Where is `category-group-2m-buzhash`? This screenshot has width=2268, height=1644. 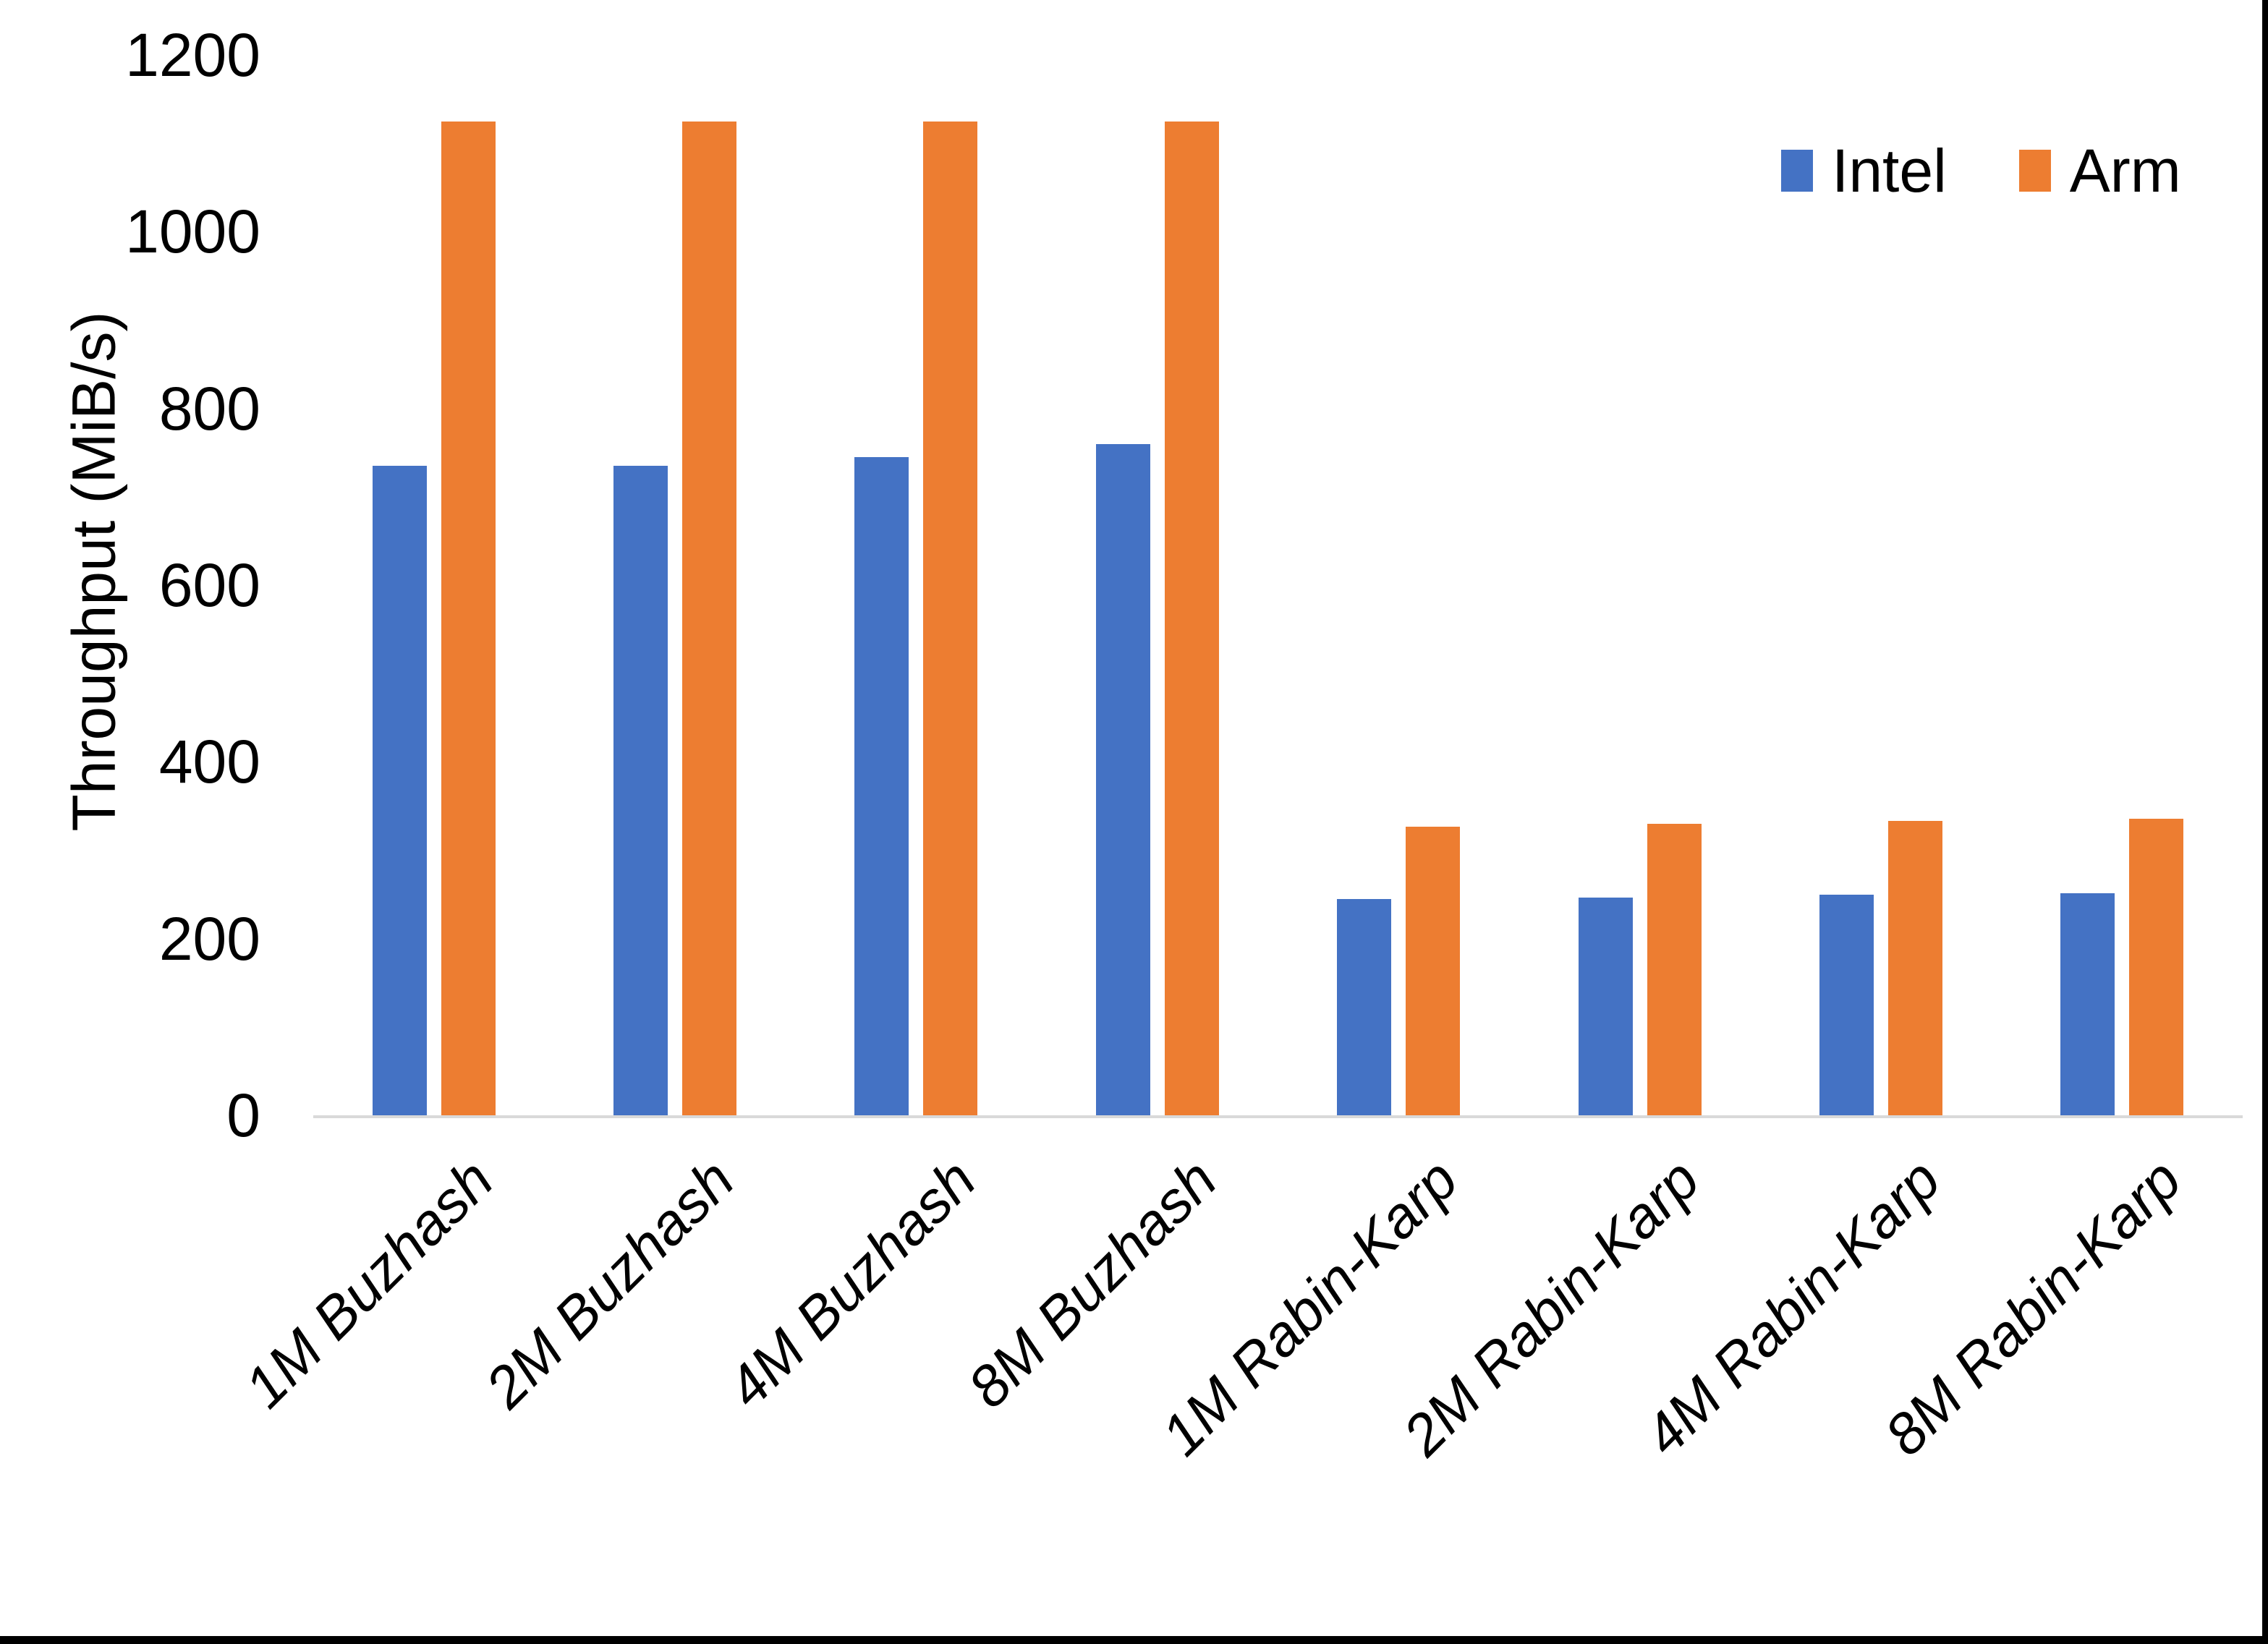
category-group-2m-buzhash is located at coordinates (674, 585).